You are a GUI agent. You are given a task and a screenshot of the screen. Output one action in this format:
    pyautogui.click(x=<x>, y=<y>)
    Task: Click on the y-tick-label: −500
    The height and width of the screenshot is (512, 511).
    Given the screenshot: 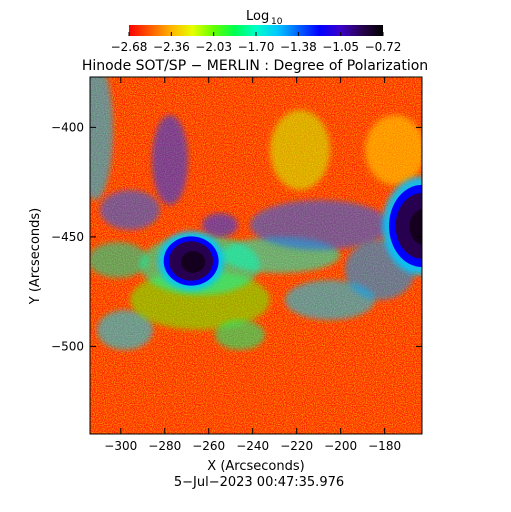 What is the action you would take?
    pyautogui.click(x=67, y=346)
    